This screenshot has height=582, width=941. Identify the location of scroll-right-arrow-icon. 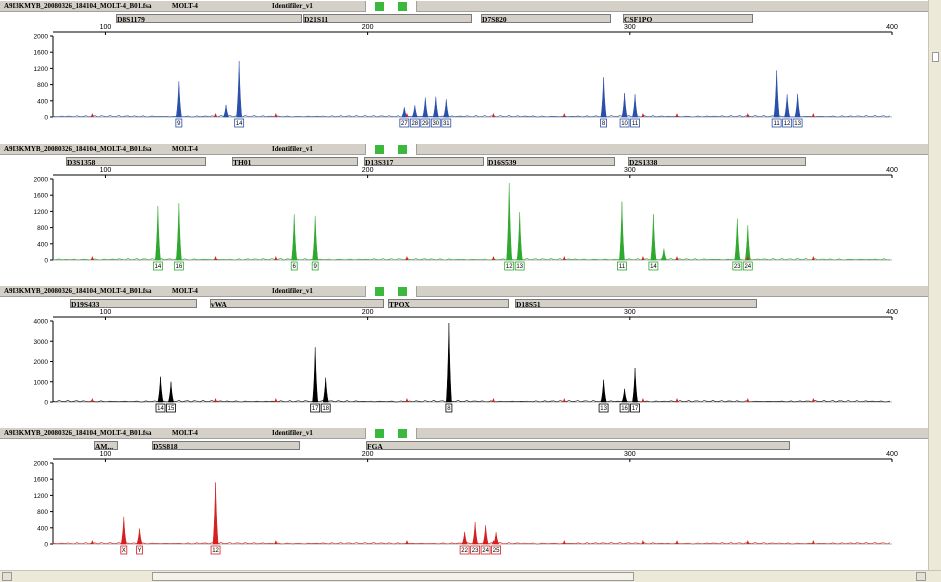
(921, 576).